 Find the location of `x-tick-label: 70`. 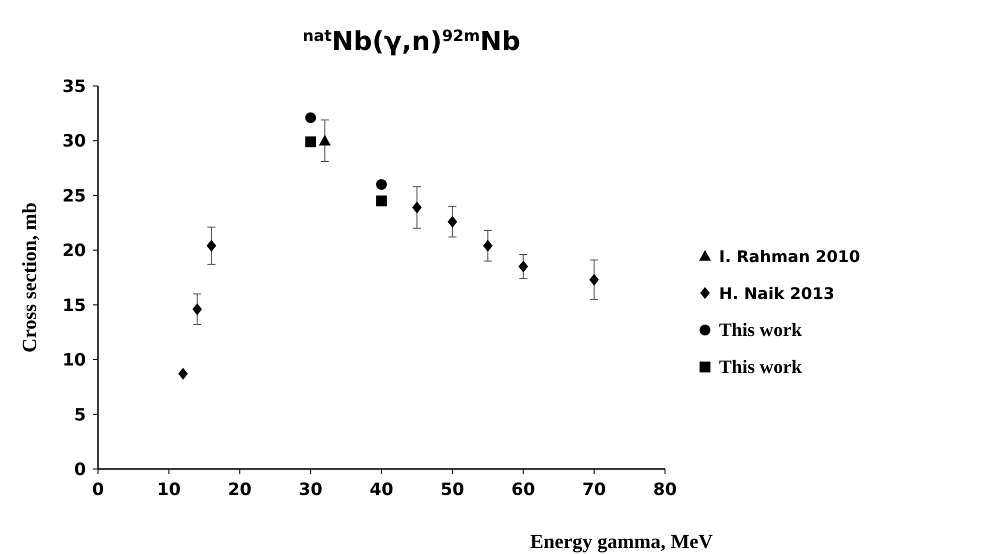

x-tick-label: 70 is located at coordinates (594, 490).